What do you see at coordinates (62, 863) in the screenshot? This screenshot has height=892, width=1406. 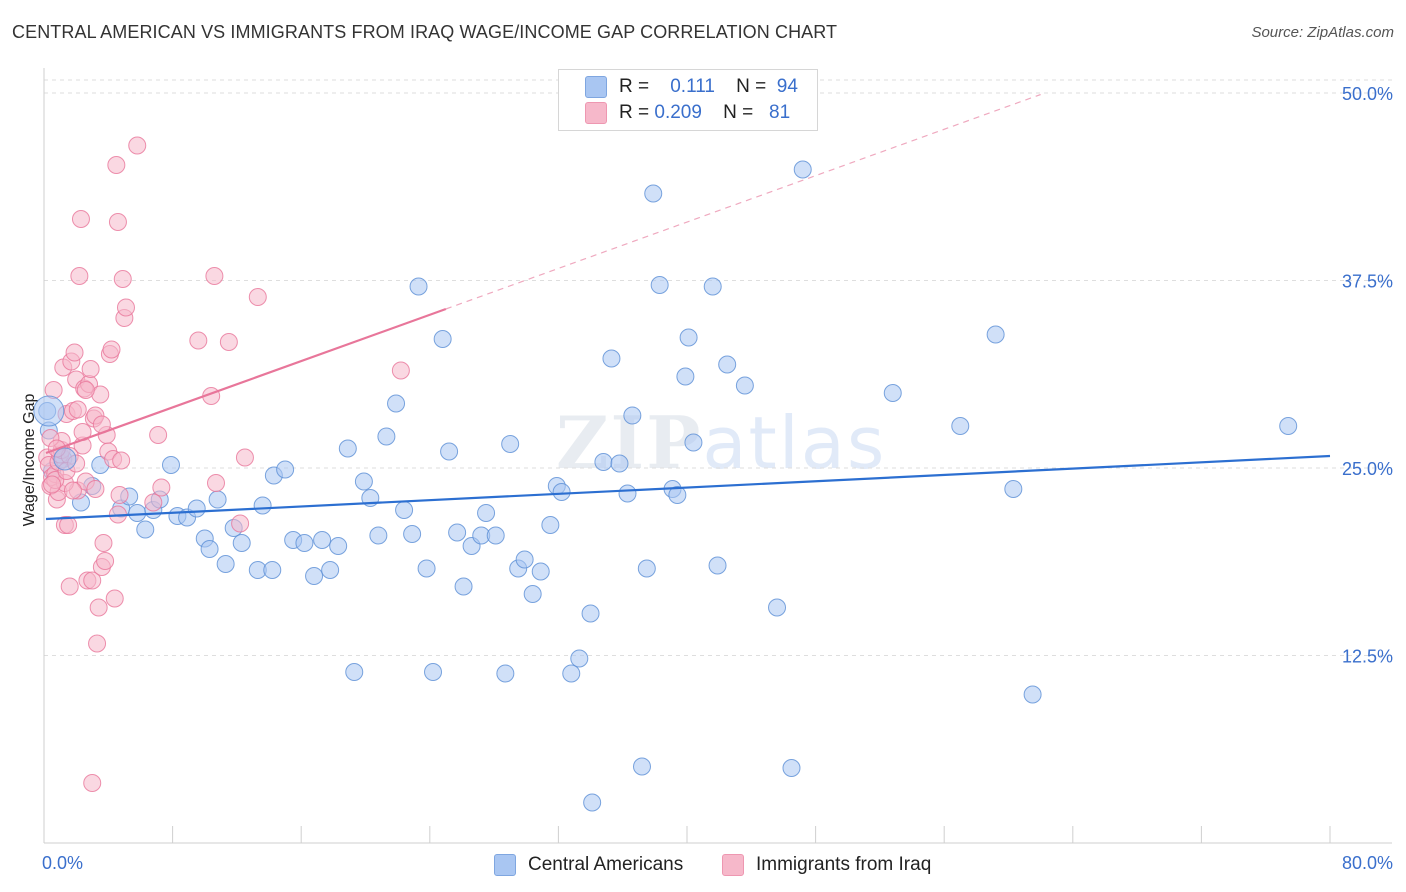 I see `x-tick-label-left: 0.0%` at bounding box center [62, 863].